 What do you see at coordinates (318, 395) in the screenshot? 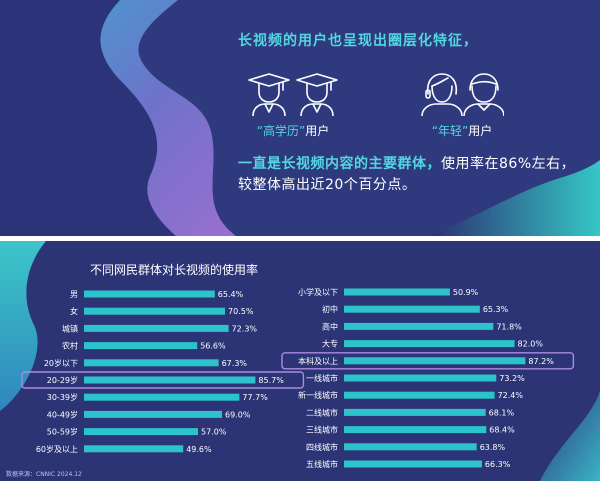
I see `category-label: 新一线城市` at bounding box center [318, 395].